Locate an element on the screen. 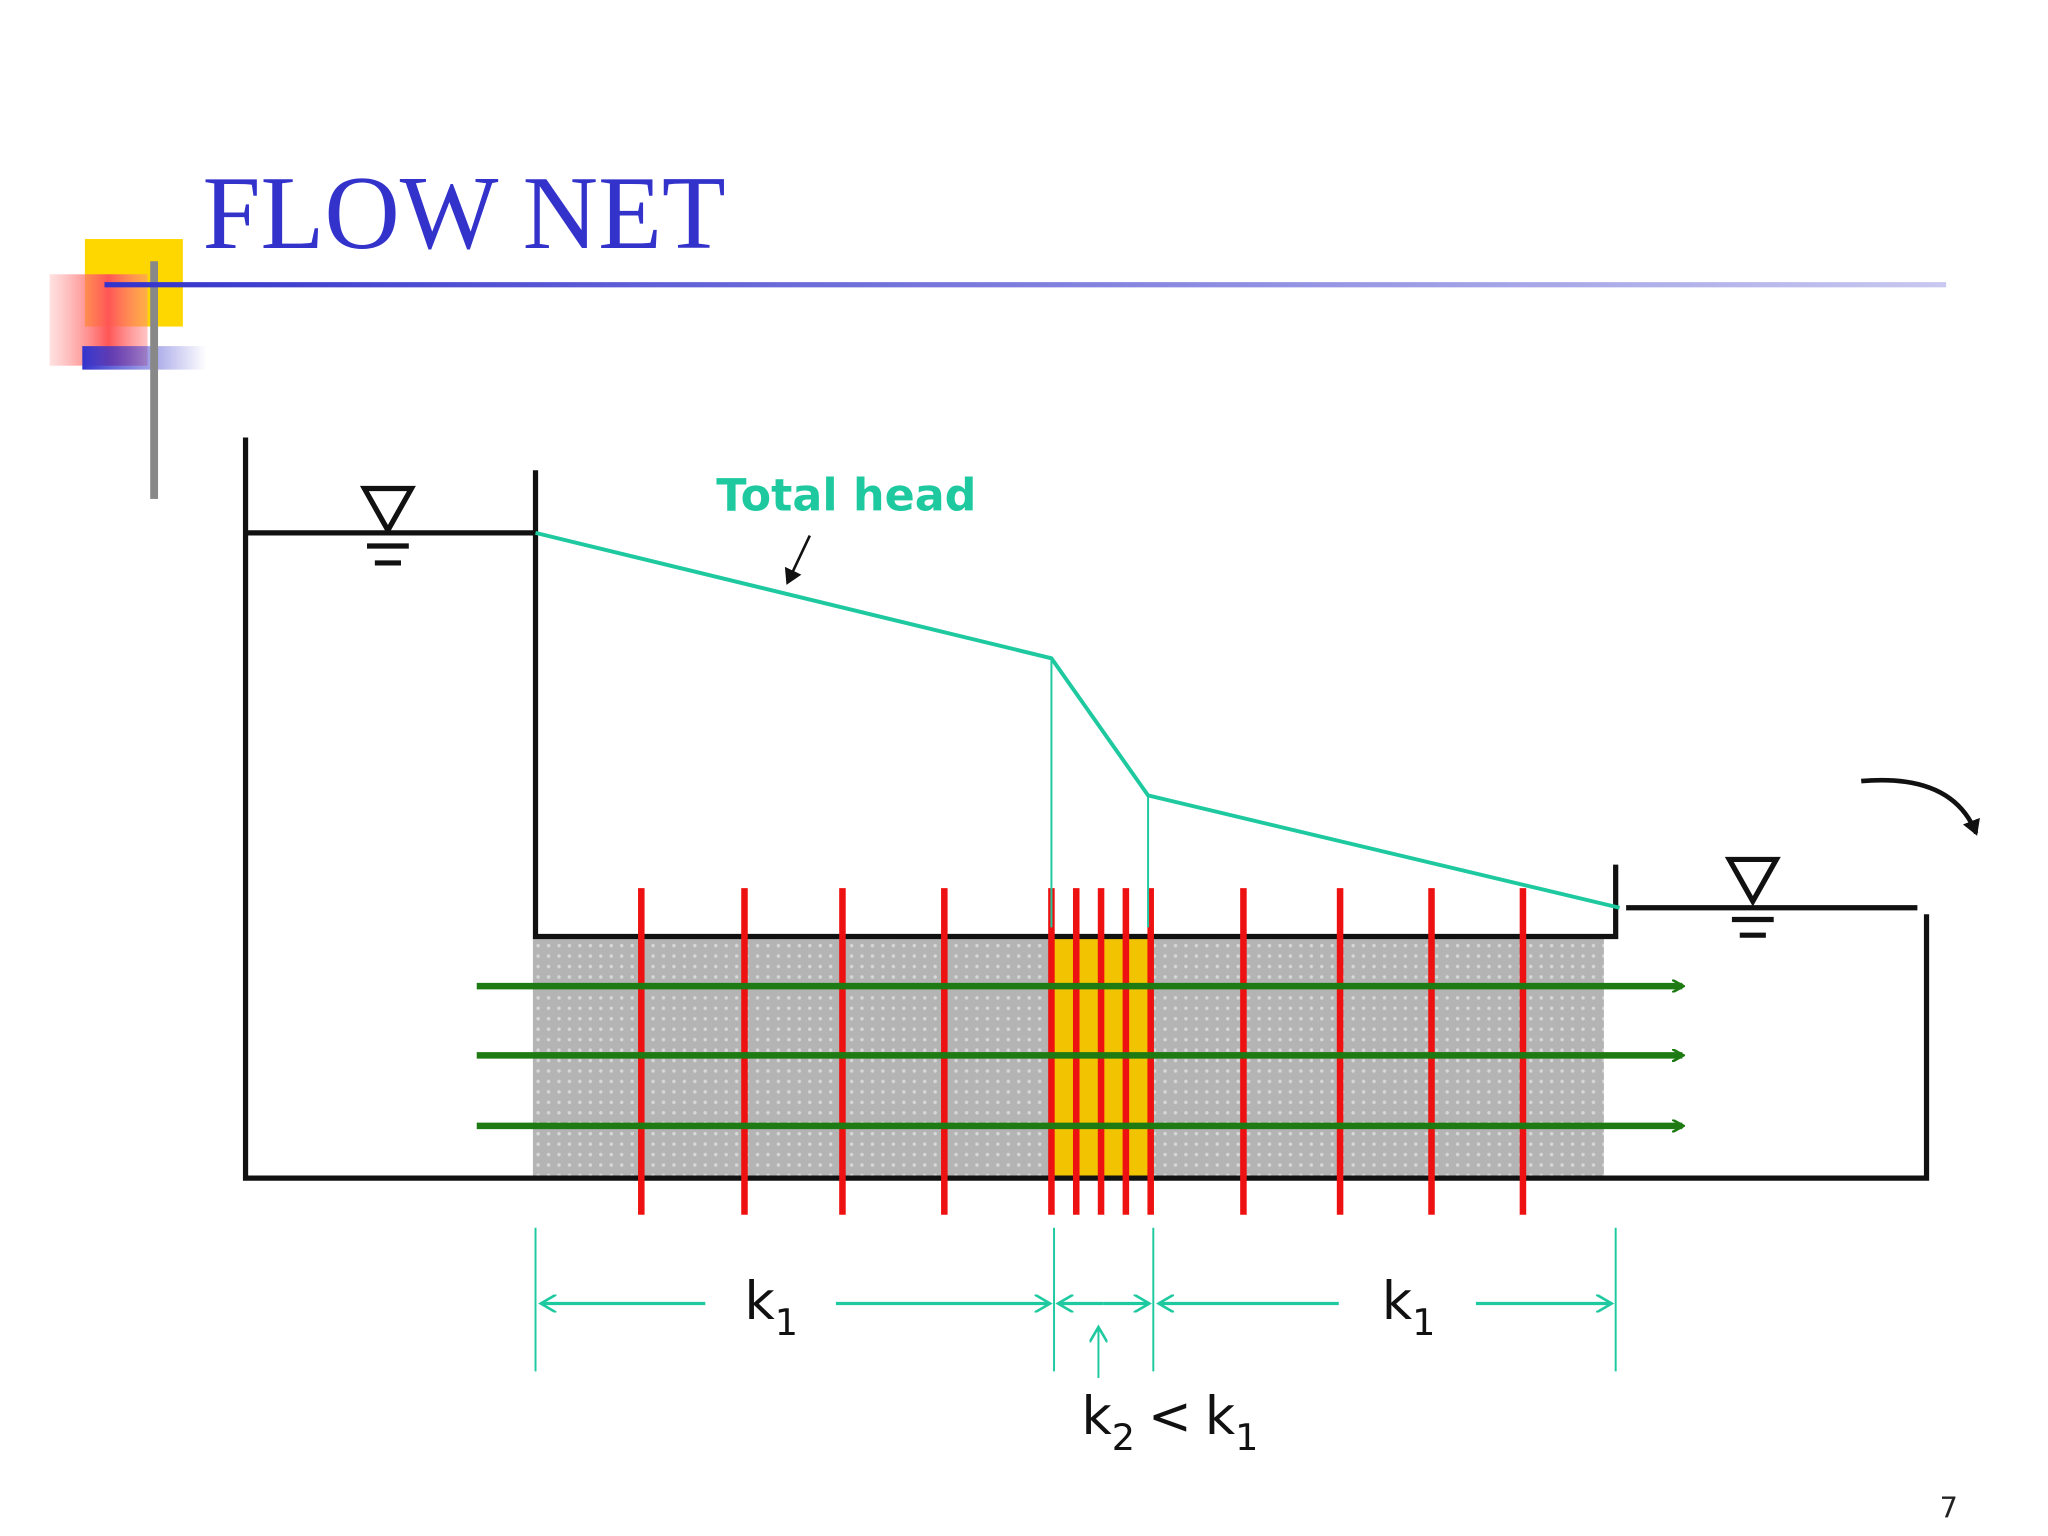 The image size is (2048, 1536). total-head-line is located at coordinates (1078, 729).